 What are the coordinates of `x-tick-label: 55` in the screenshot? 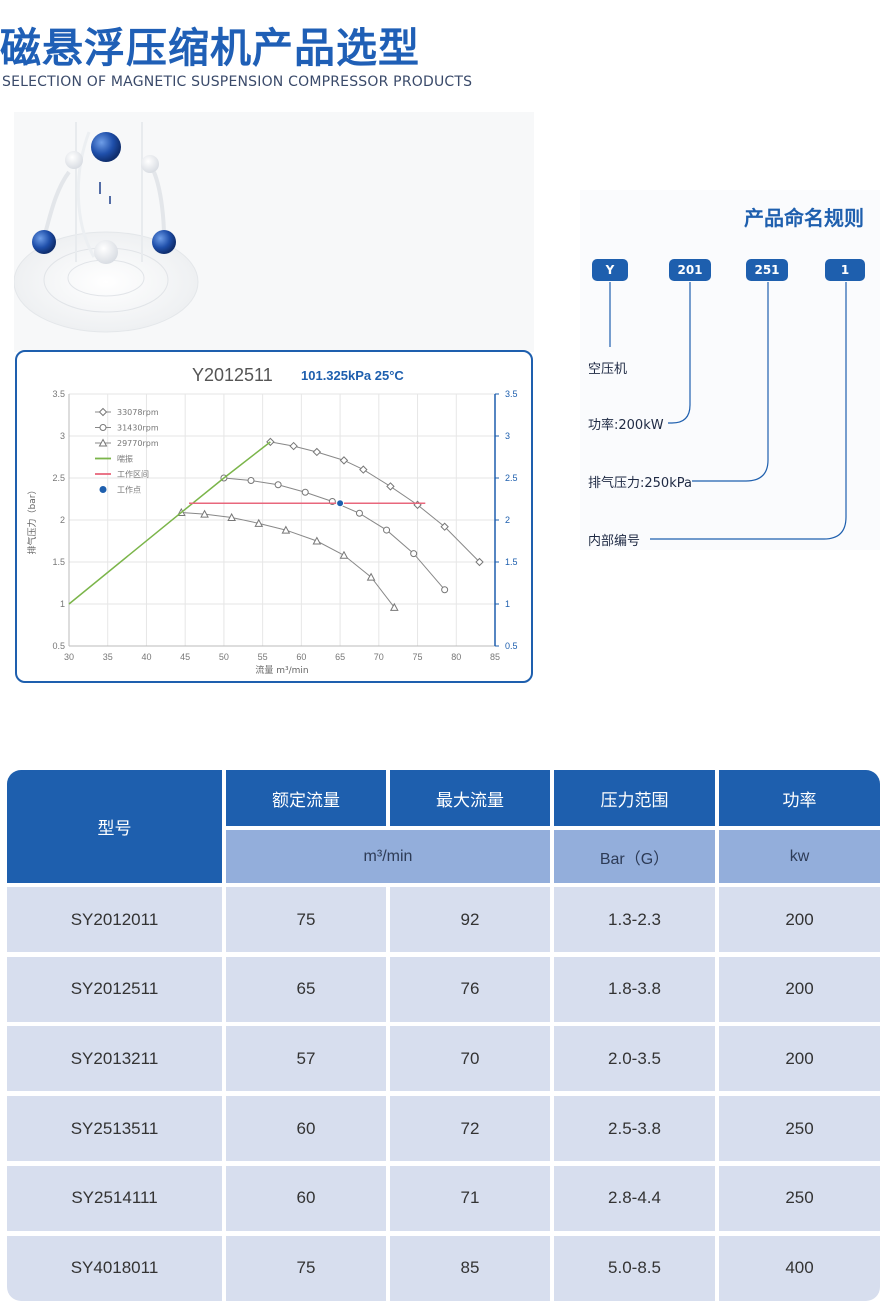 It's located at (263, 657).